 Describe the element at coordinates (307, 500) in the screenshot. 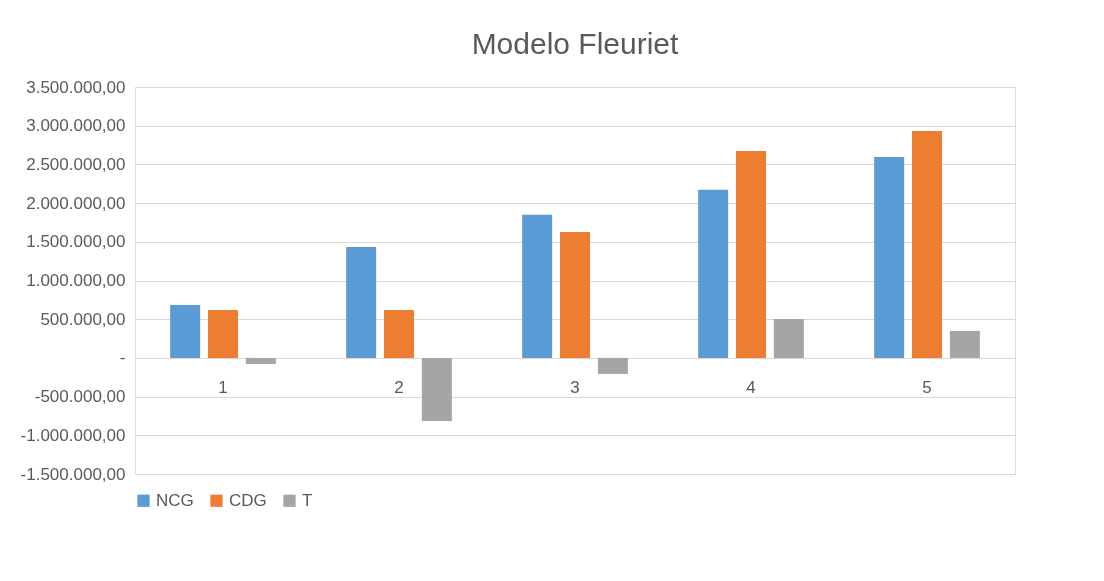

I see `legend-label: T` at that location.